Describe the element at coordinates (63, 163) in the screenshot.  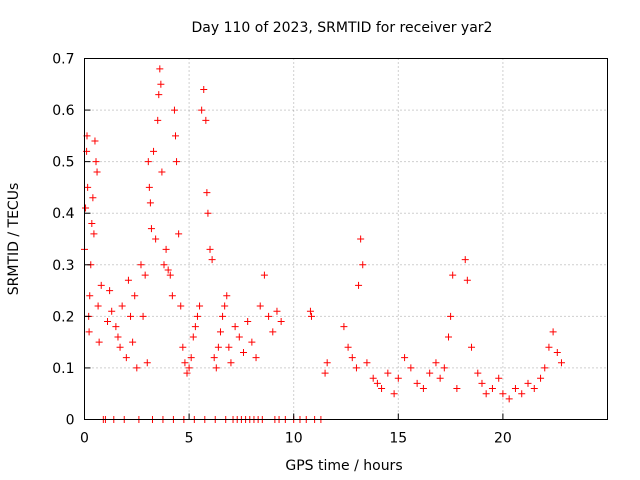
I see `y-tick-label: 0.5` at that location.